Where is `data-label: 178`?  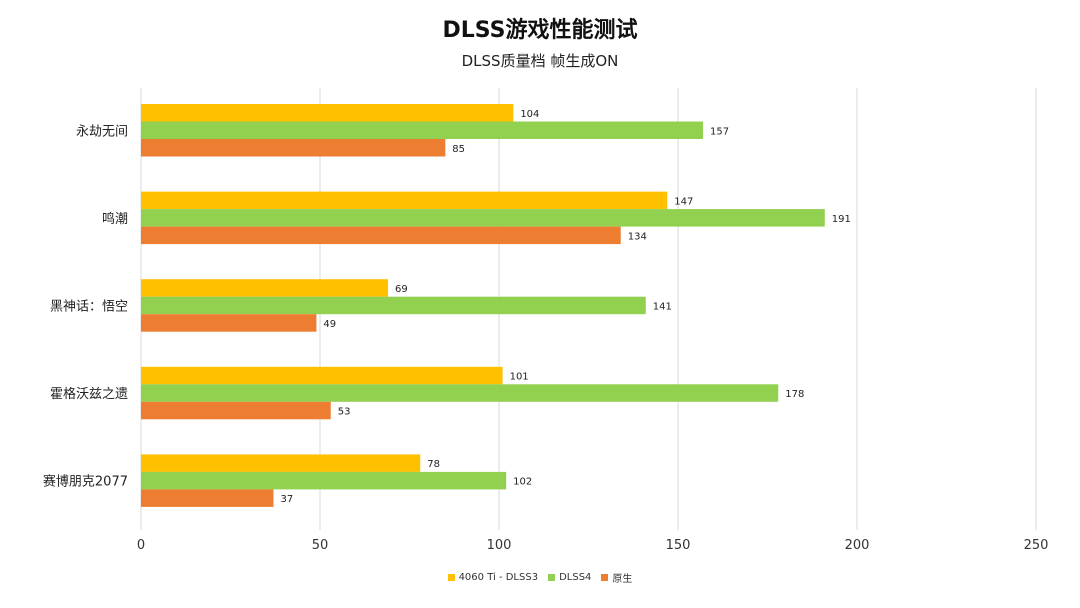 data-label: 178 is located at coordinates (794, 394).